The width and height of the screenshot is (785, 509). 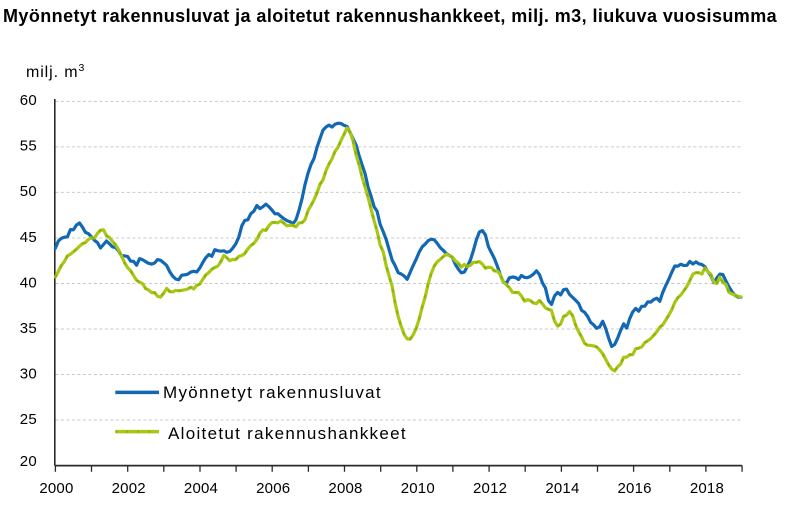 What do you see at coordinates (28, 373) in the screenshot?
I see `svg-text: 30` at bounding box center [28, 373].